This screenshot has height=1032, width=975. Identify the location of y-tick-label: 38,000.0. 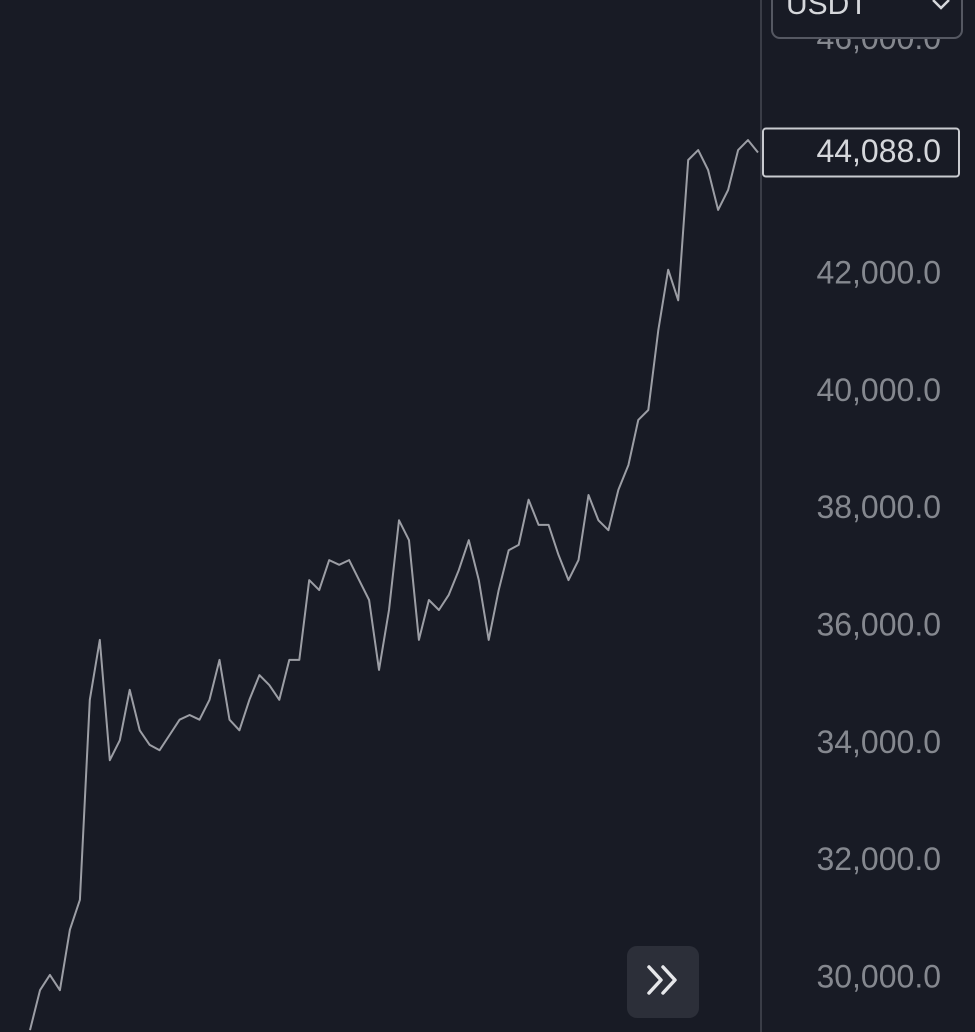
(878, 507).